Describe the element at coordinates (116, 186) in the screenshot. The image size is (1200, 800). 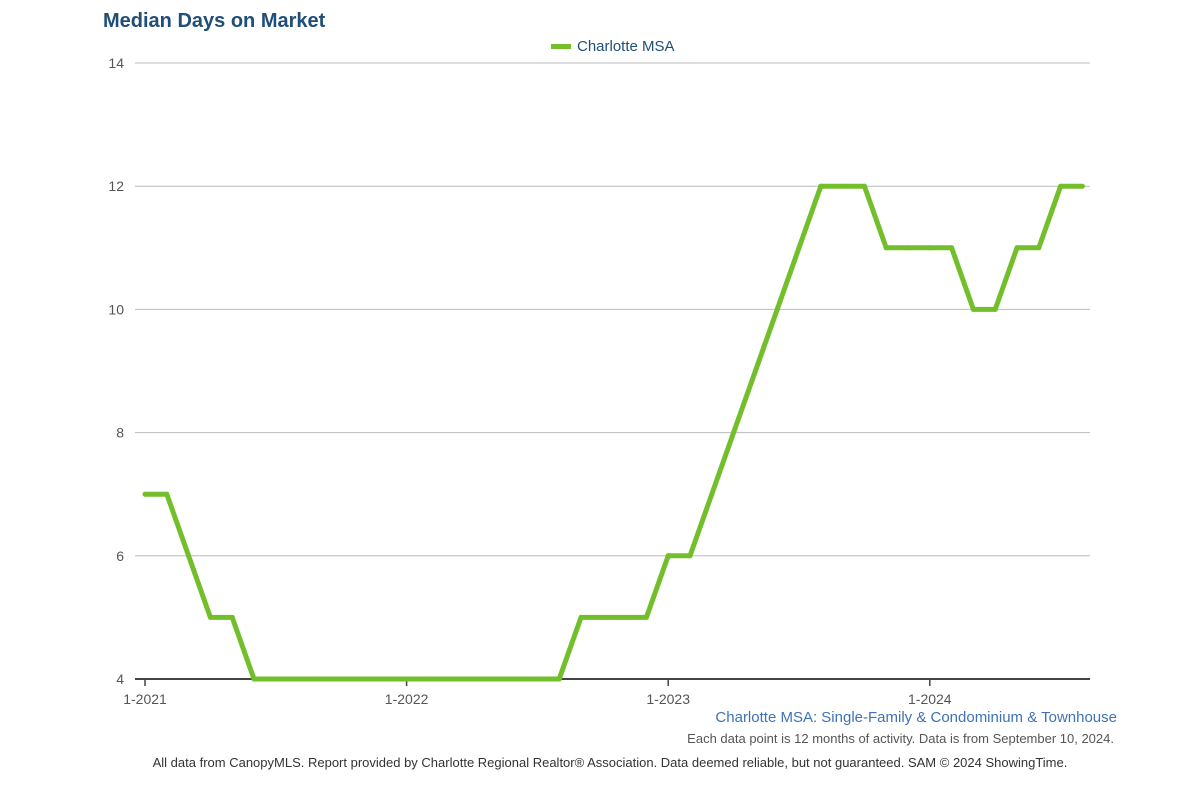
I see `y-tick-label: 12` at that location.